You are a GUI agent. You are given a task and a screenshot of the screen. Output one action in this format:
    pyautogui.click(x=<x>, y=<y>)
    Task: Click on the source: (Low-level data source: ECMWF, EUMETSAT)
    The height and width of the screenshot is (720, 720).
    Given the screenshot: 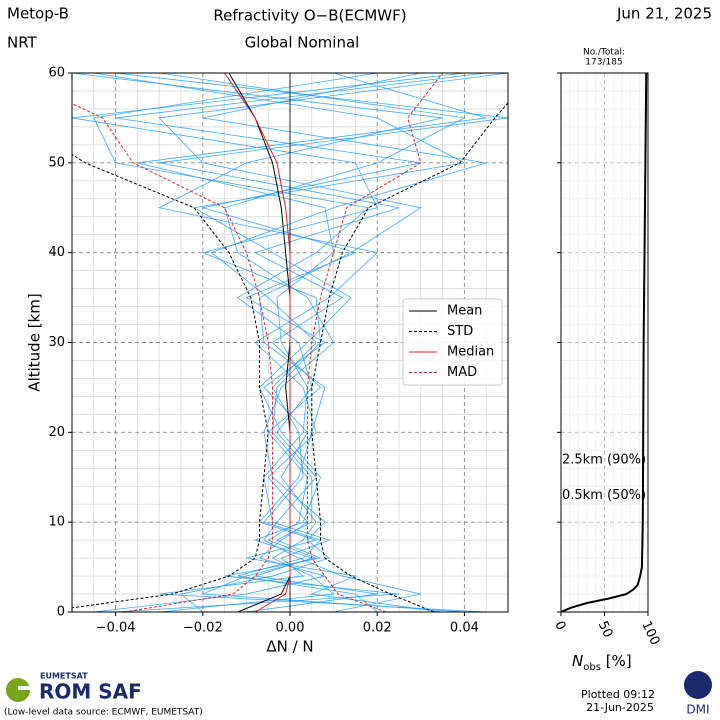 What is the action you would take?
    pyautogui.click(x=103, y=713)
    